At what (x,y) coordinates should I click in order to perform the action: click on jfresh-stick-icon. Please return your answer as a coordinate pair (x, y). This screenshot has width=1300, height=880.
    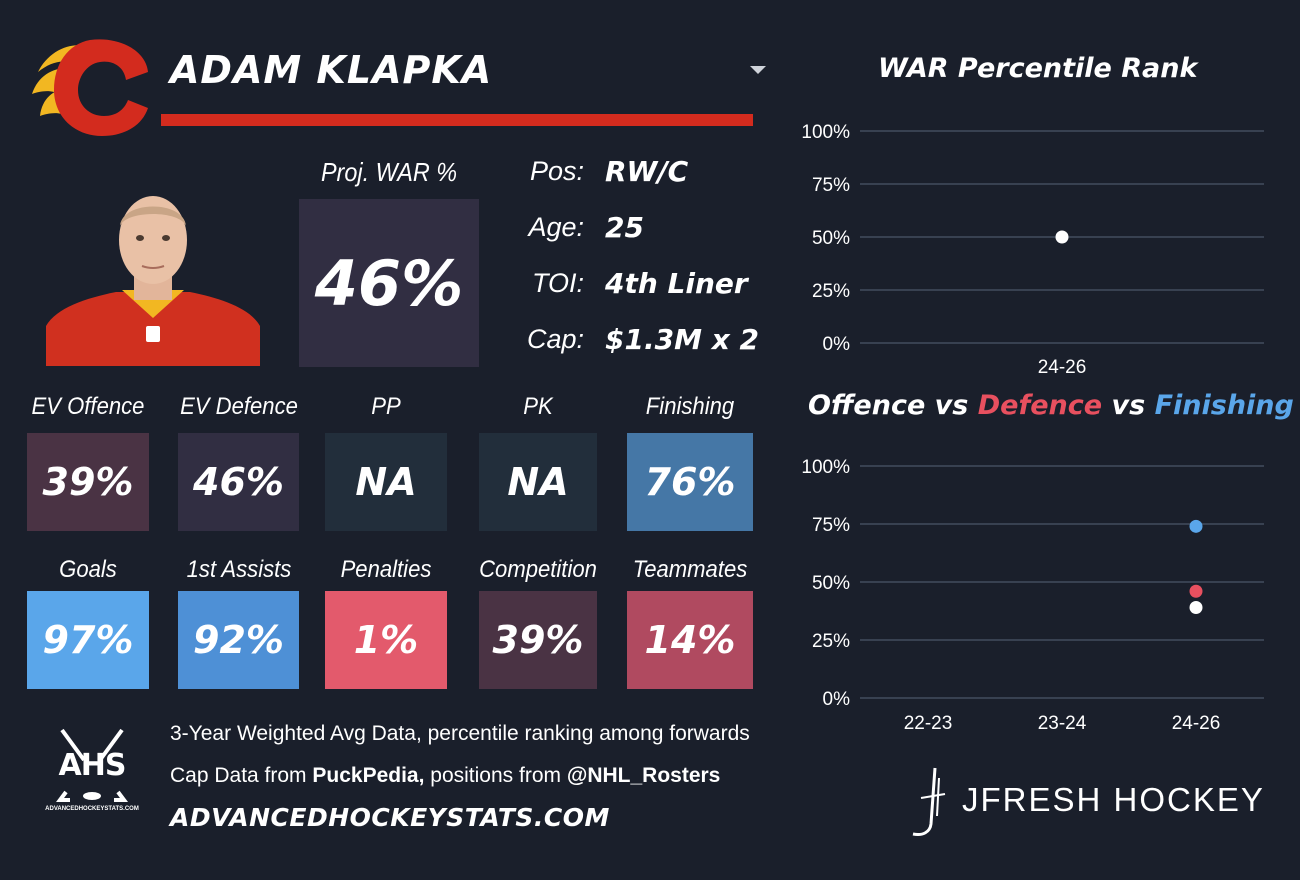
    Looking at the image, I should click on (929, 801).